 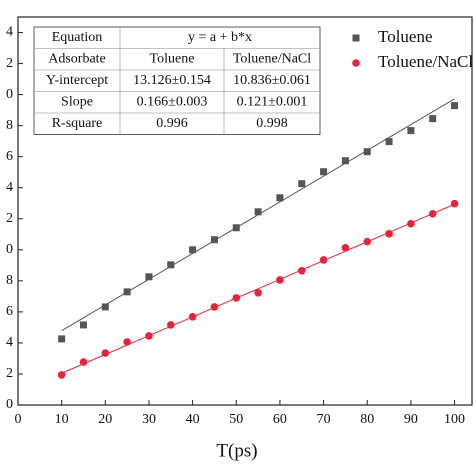 I want to click on table-cell: 0.996, so click(x=172, y=123).